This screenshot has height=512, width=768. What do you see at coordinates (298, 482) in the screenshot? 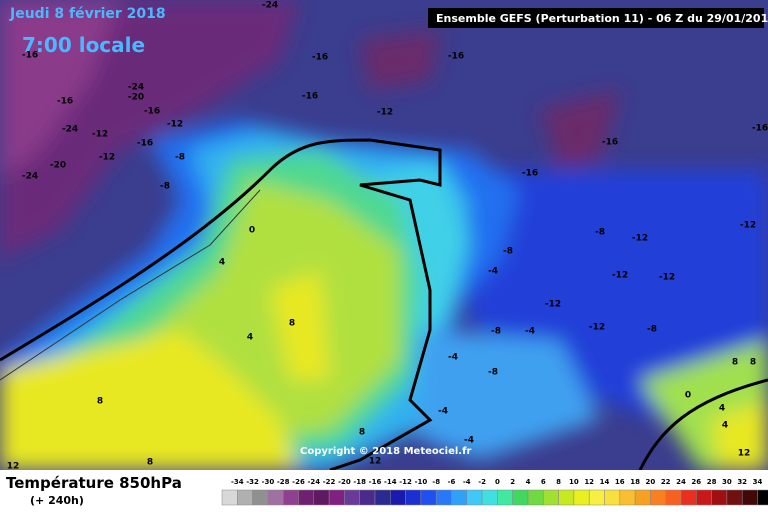
I see `scale-label: -26` at bounding box center [298, 482].